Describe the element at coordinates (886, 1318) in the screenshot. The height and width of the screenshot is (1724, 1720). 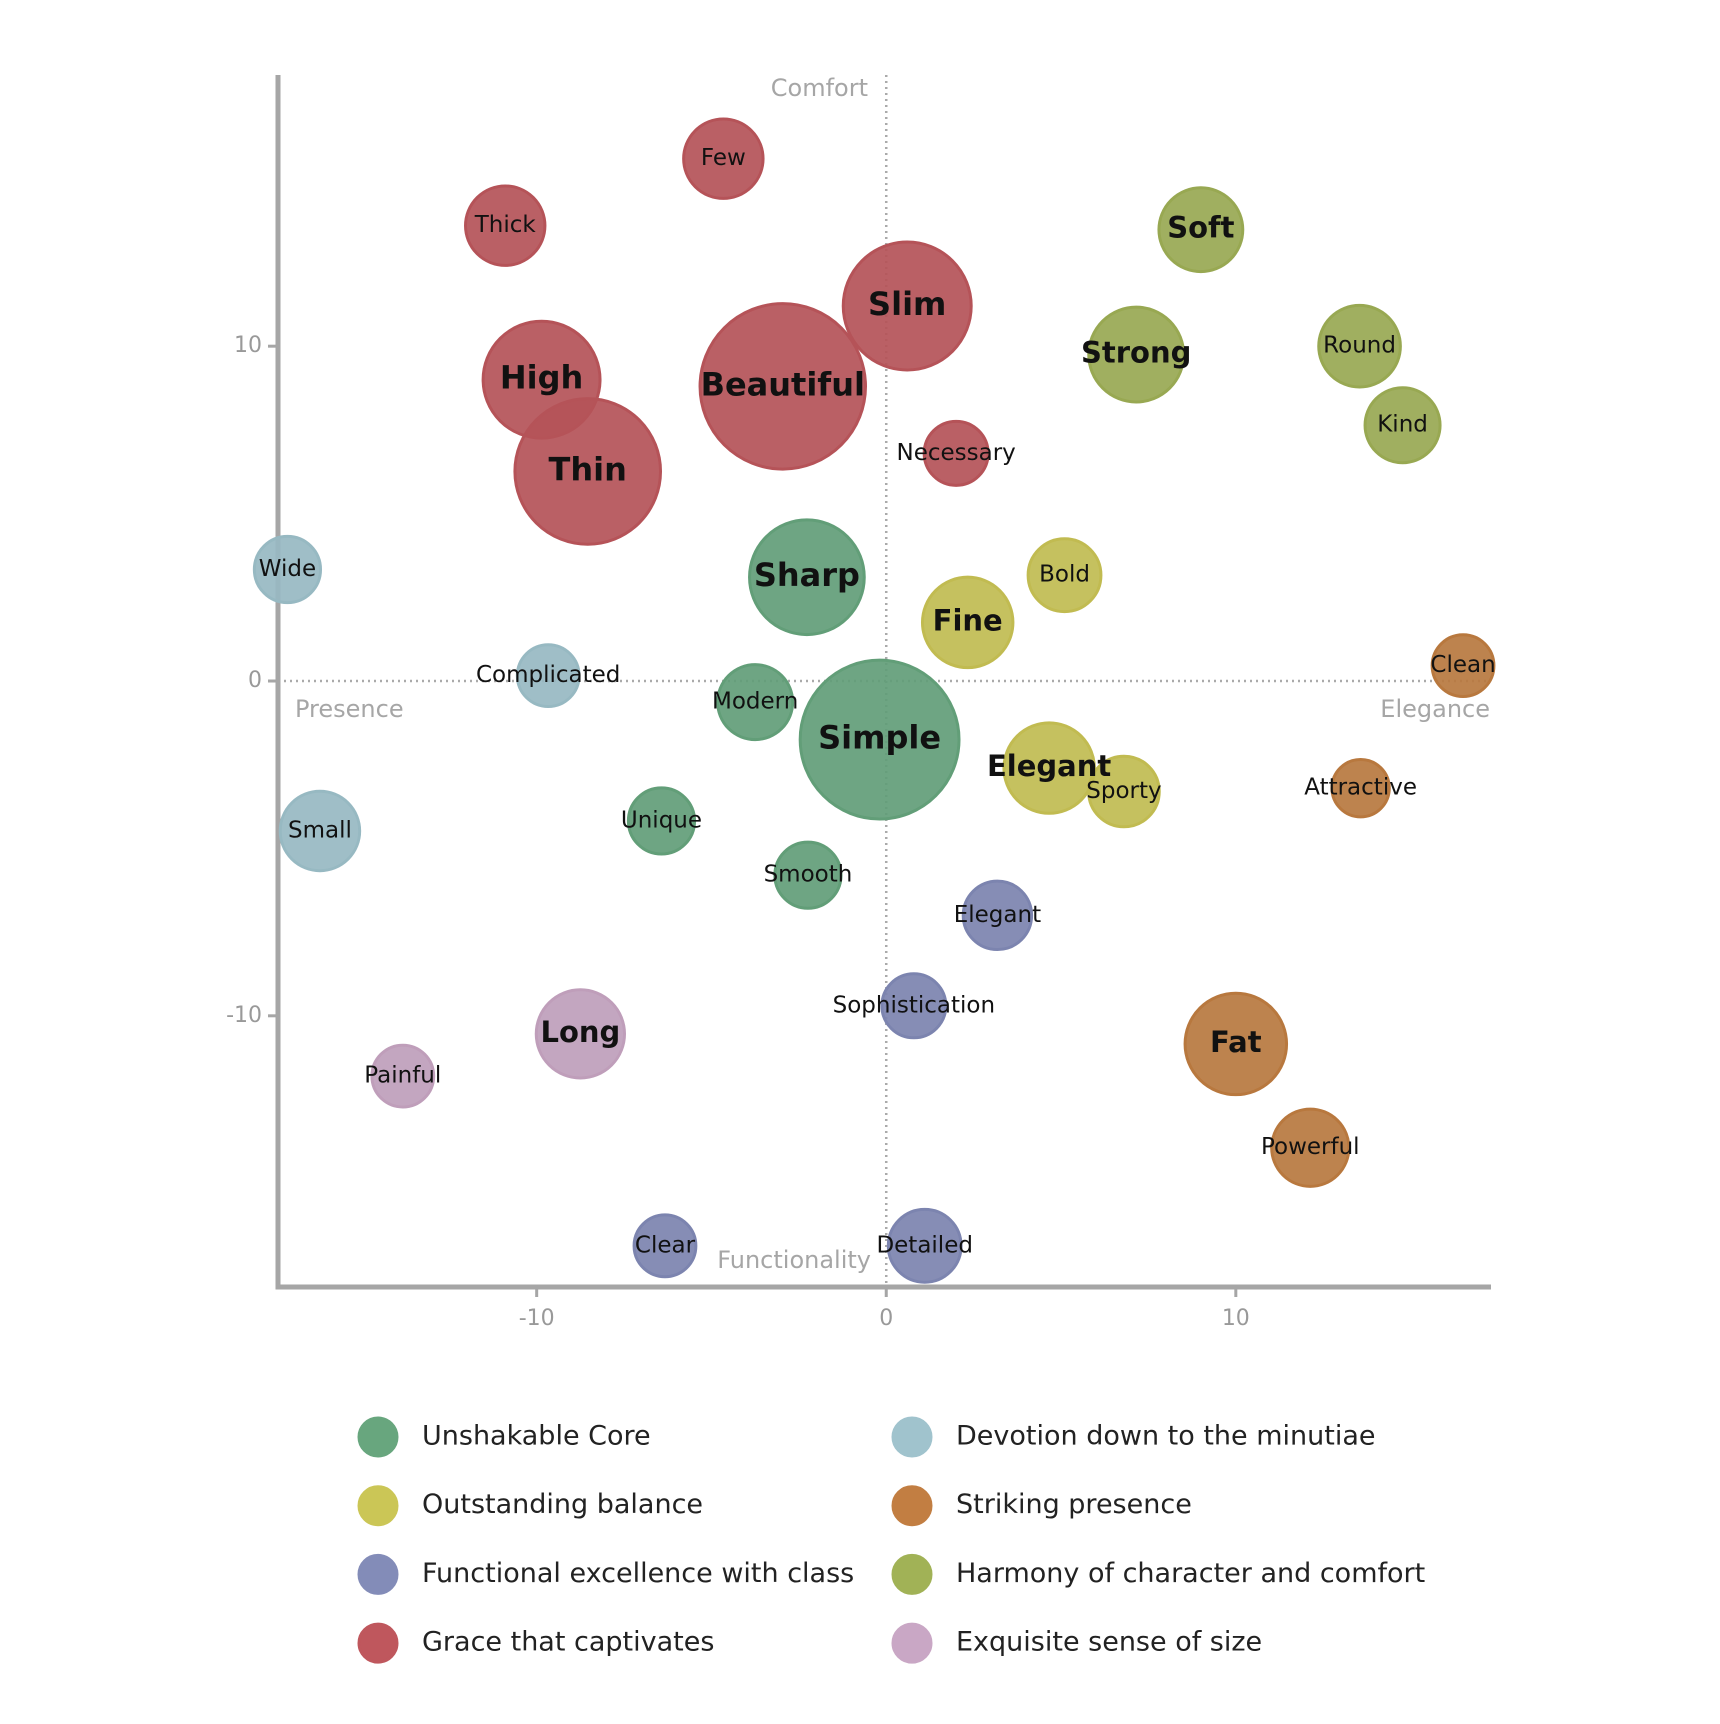
I see `x-tick-label: 0` at that location.